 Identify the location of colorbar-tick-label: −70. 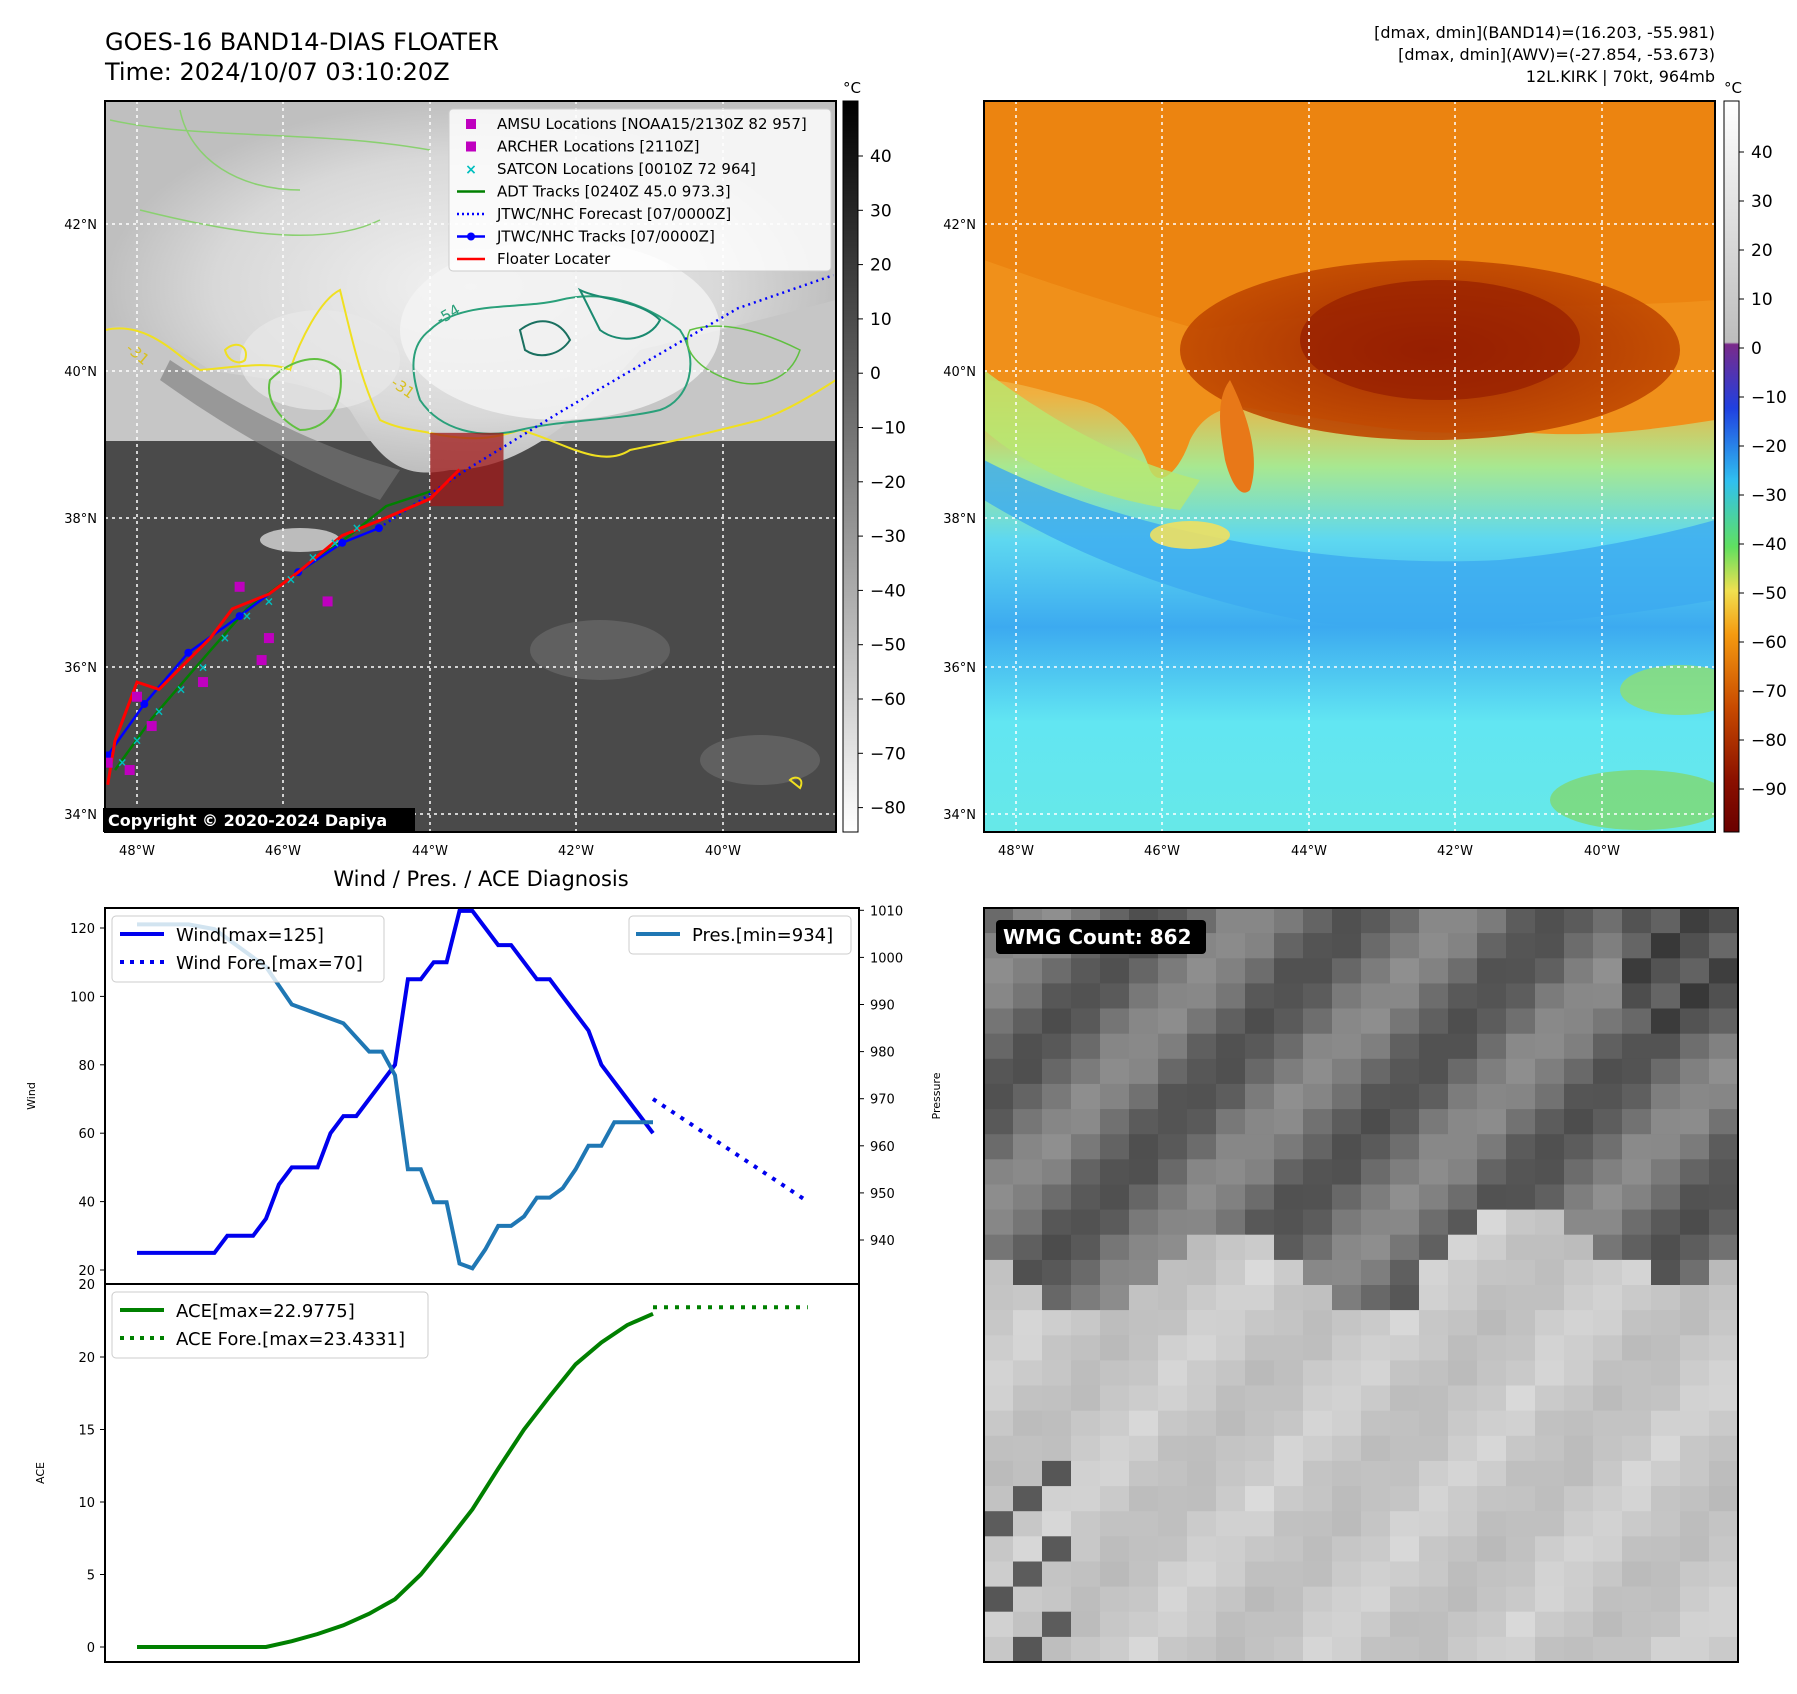
(1769, 692).